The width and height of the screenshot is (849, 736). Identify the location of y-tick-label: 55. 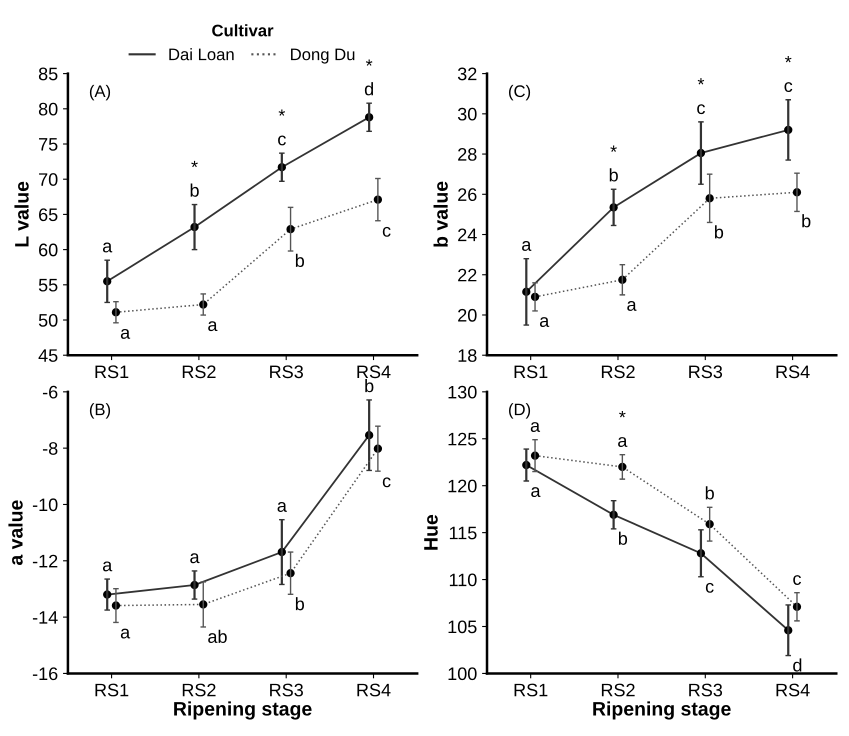
(48, 285).